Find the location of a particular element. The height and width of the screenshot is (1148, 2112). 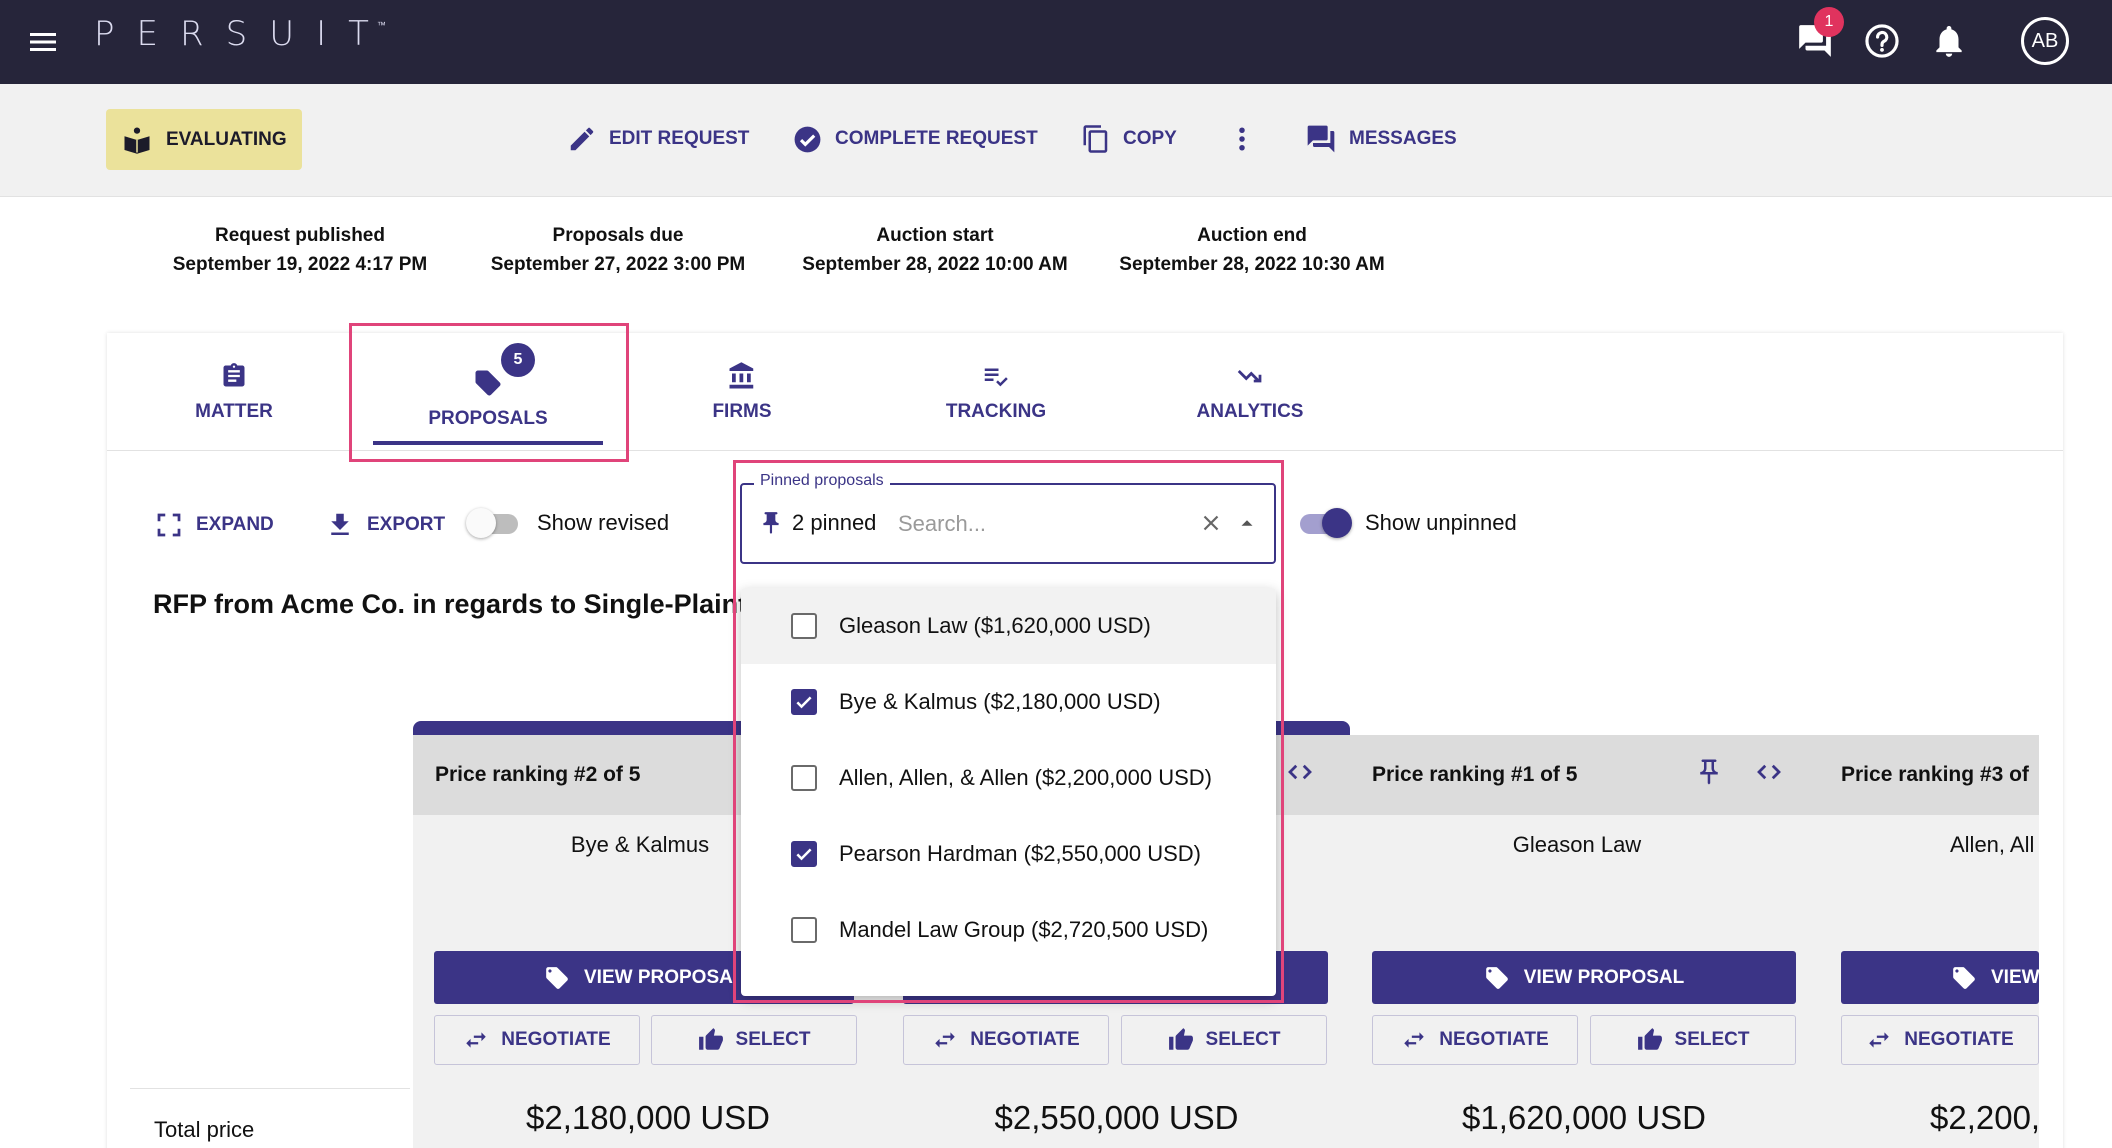

date-auction-end: Auction end September 28, 2022 10:30 AM is located at coordinates (1252, 250).